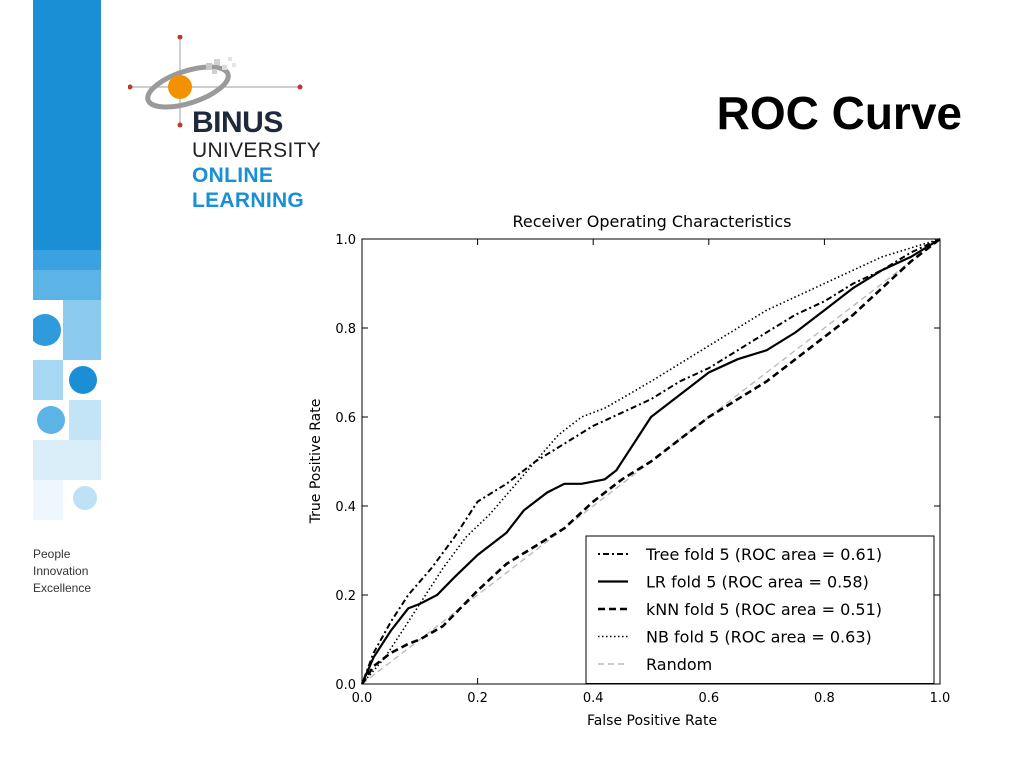  I want to click on chart-title: Receiver Operating Characteristics, so click(651, 221).